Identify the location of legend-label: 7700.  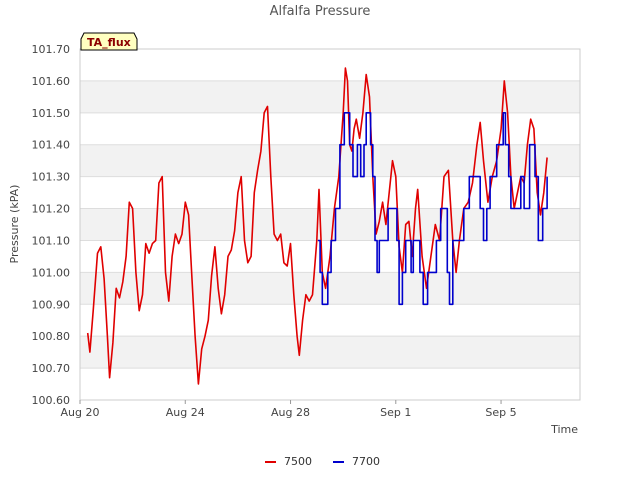
(366, 461).